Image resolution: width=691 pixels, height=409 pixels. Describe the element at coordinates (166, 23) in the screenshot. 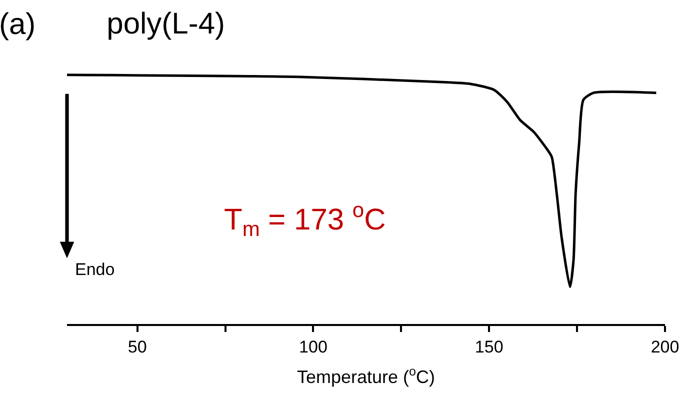

I see `chart-title: poly(L-4)` at that location.